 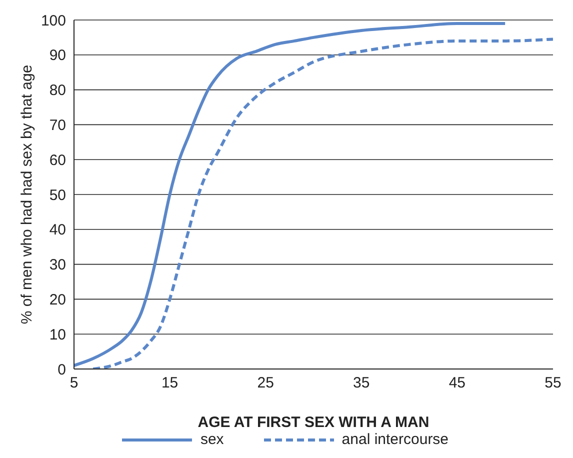 What do you see at coordinates (74, 383) in the screenshot?
I see `x-tick-label: 5` at bounding box center [74, 383].